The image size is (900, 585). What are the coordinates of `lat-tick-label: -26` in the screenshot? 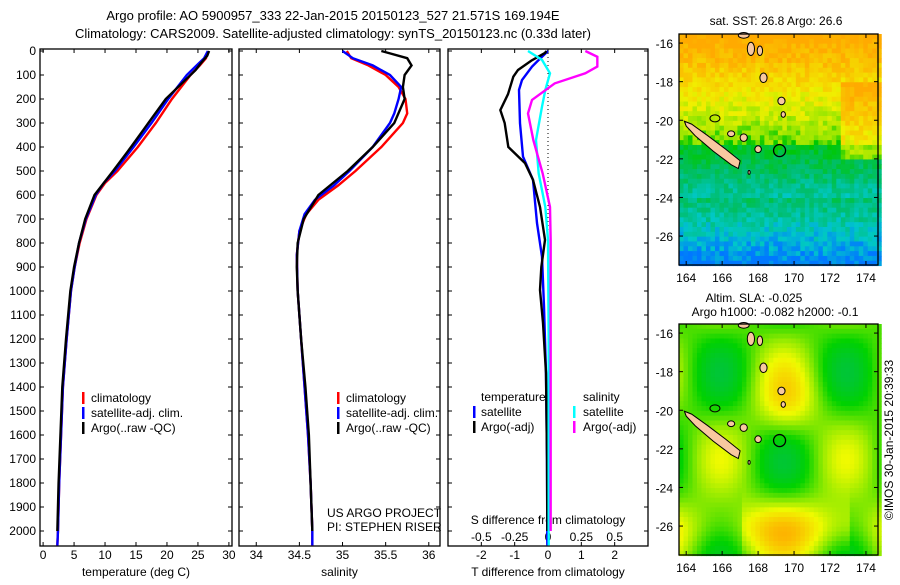 It's located at (665, 237).